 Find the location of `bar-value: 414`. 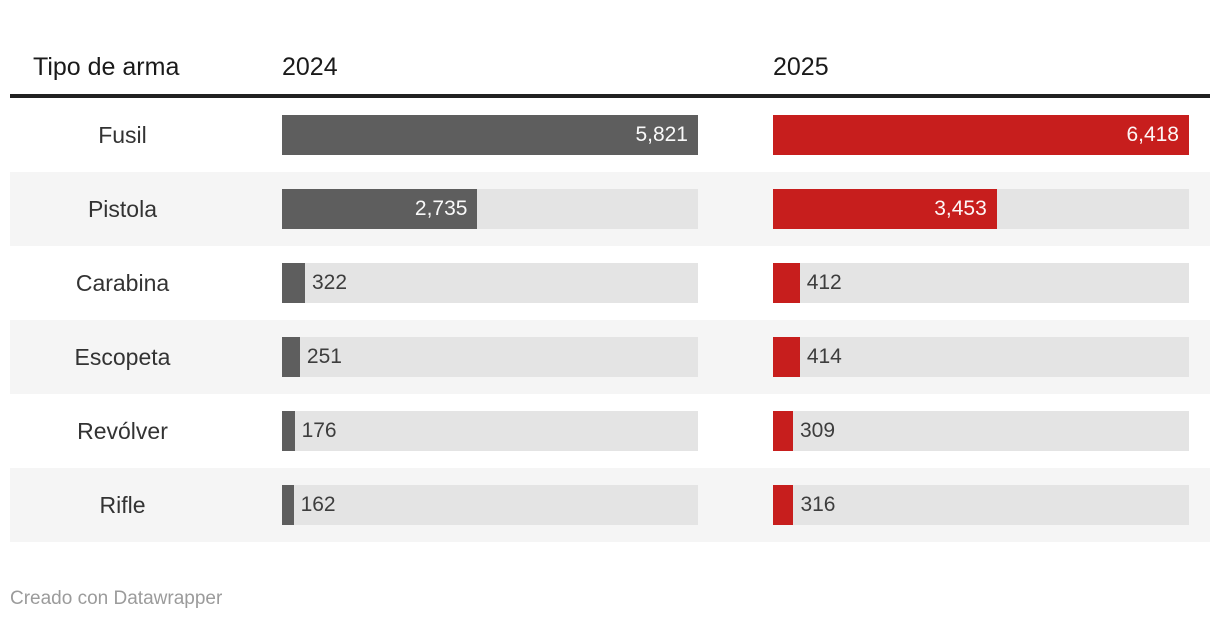

bar-value: 414 is located at coordinates (824, 356).